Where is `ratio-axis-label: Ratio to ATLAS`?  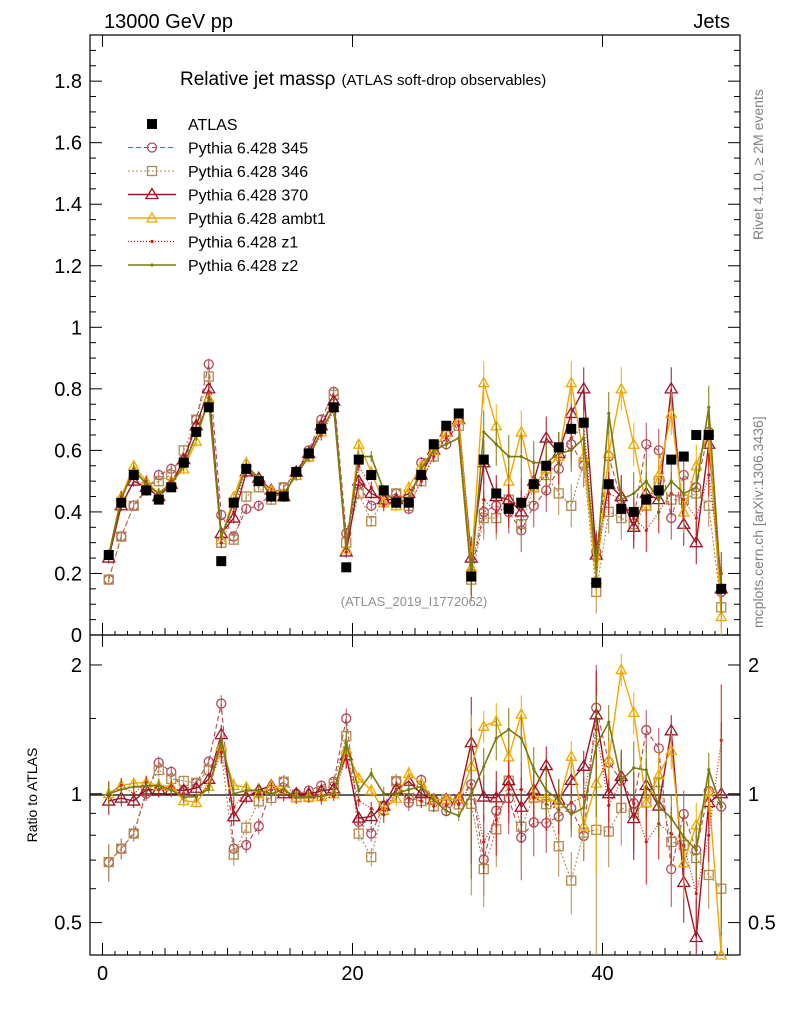 ratio-axis-label: Ratio to ATLAS is located at coordinates (32, 795).